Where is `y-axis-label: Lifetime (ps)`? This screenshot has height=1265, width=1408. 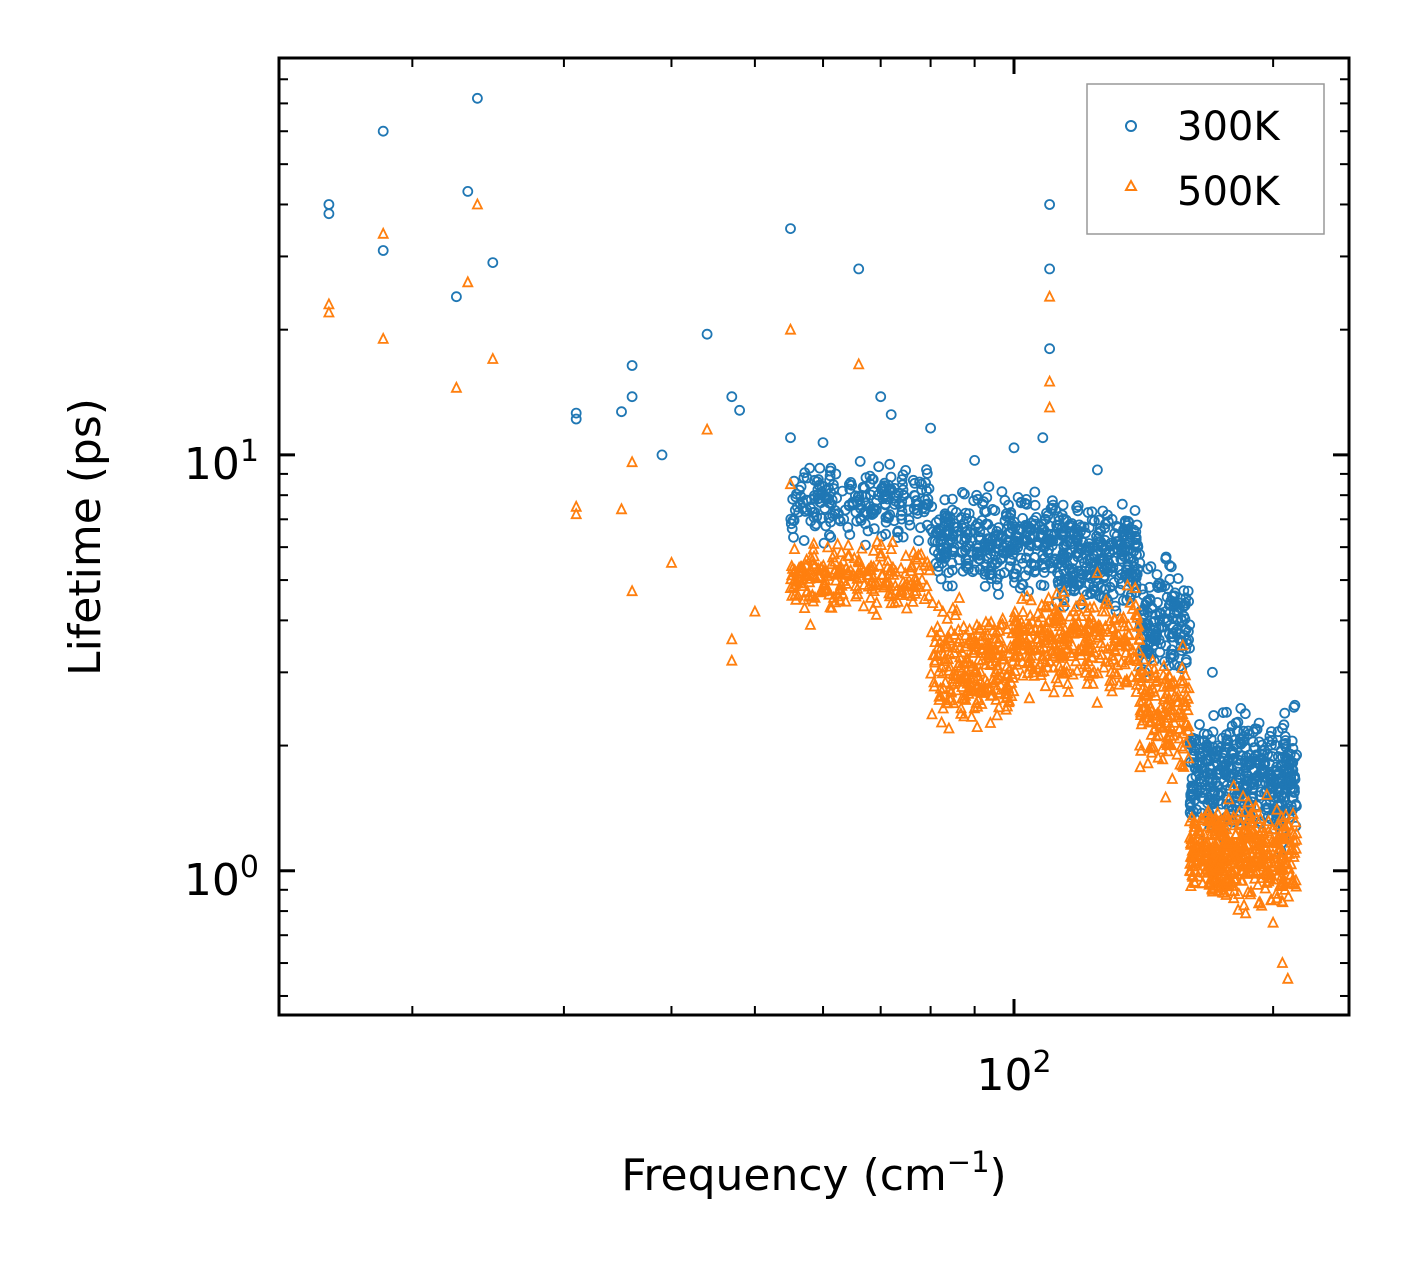 y-axis-label: Lifetime (ps) is located at coordinates (85, 537).